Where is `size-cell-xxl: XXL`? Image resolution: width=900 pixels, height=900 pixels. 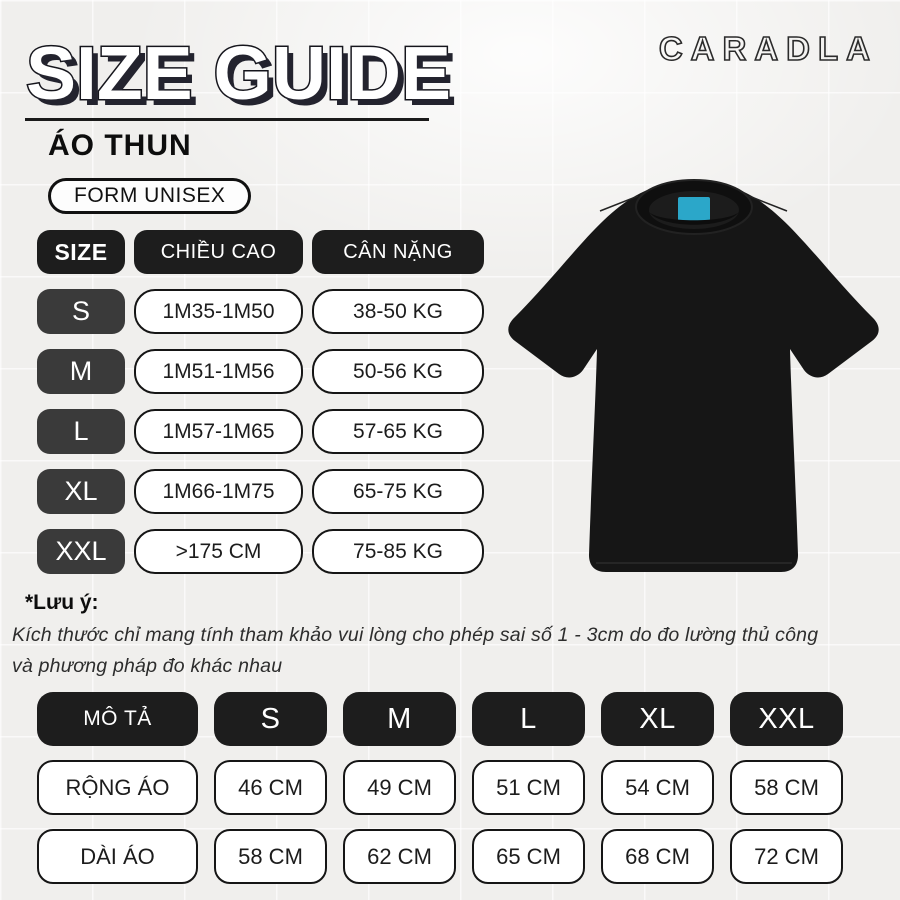 size-cell-xxl: XXL is located at coordinates (81, 551).